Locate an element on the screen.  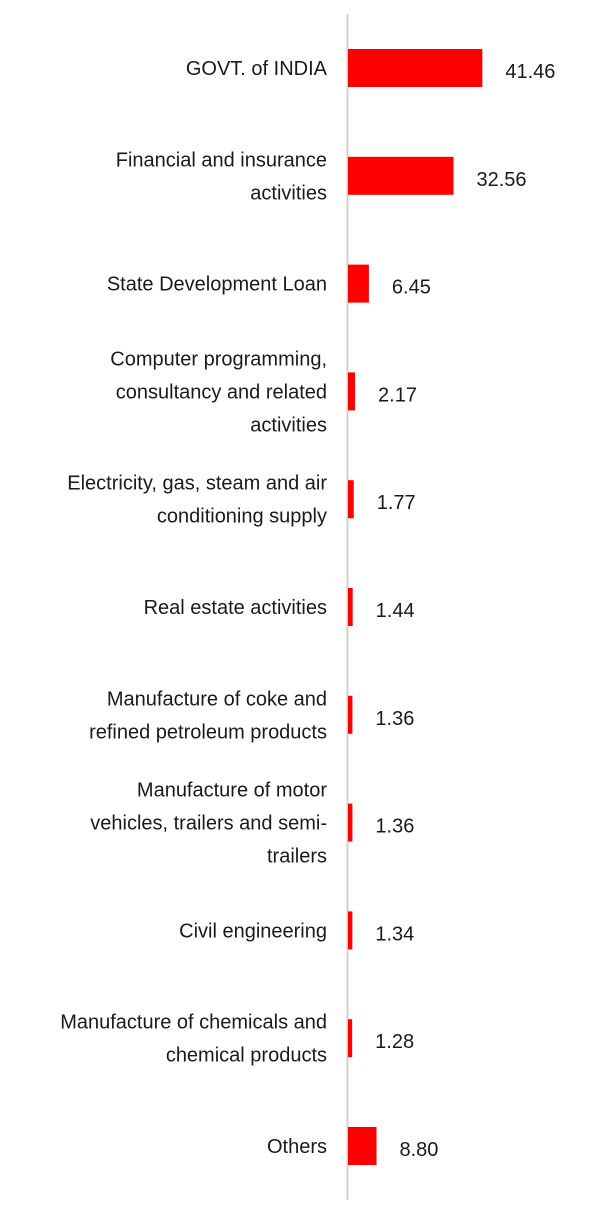
value-label: 1.44 is located at coordinates (395, 611).